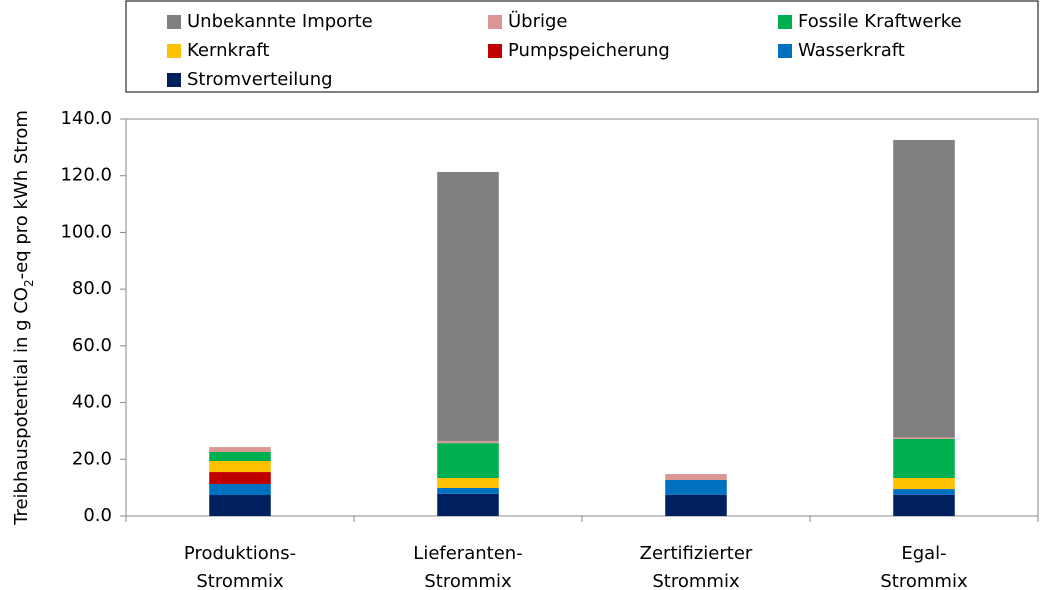  Describe the element at coordinates (92, 402) in the screenshot. I see `y-tick-label: 40.0` at that location.